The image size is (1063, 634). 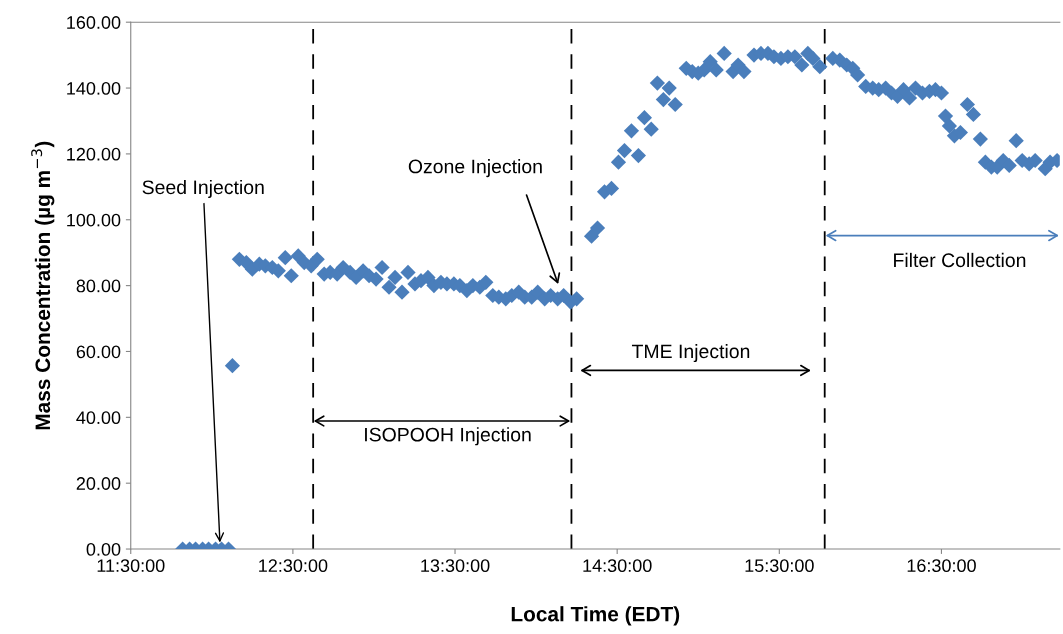 What do you see at coordinates (448, 436) in the screenshot?
I see `annotation: ISOPOOH Injection` at bounding box center [448, 436].